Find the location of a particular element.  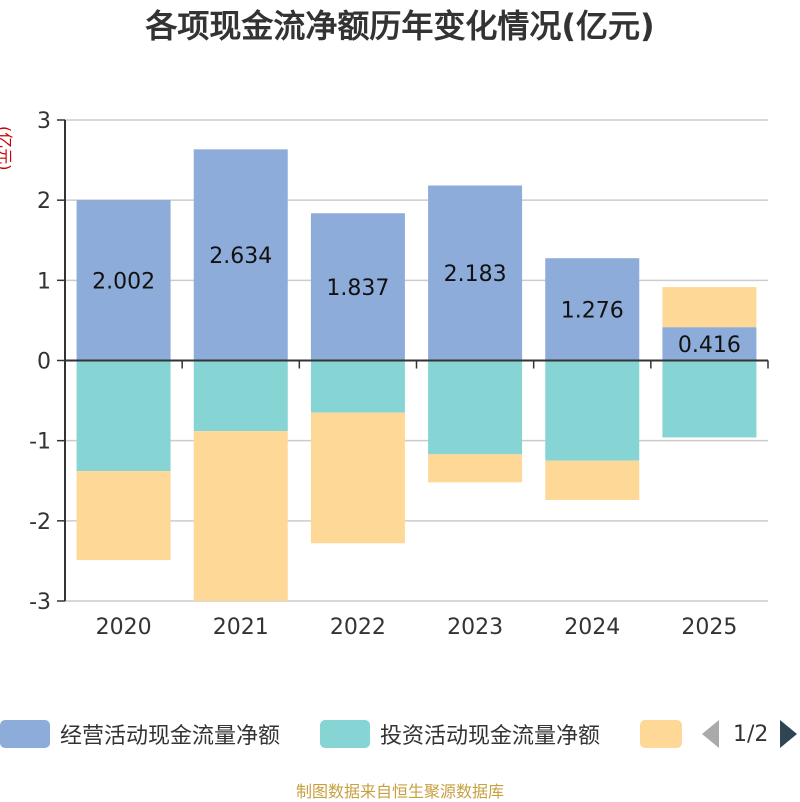

x-tick-label: 2022 is located at coordinates (358, 627).